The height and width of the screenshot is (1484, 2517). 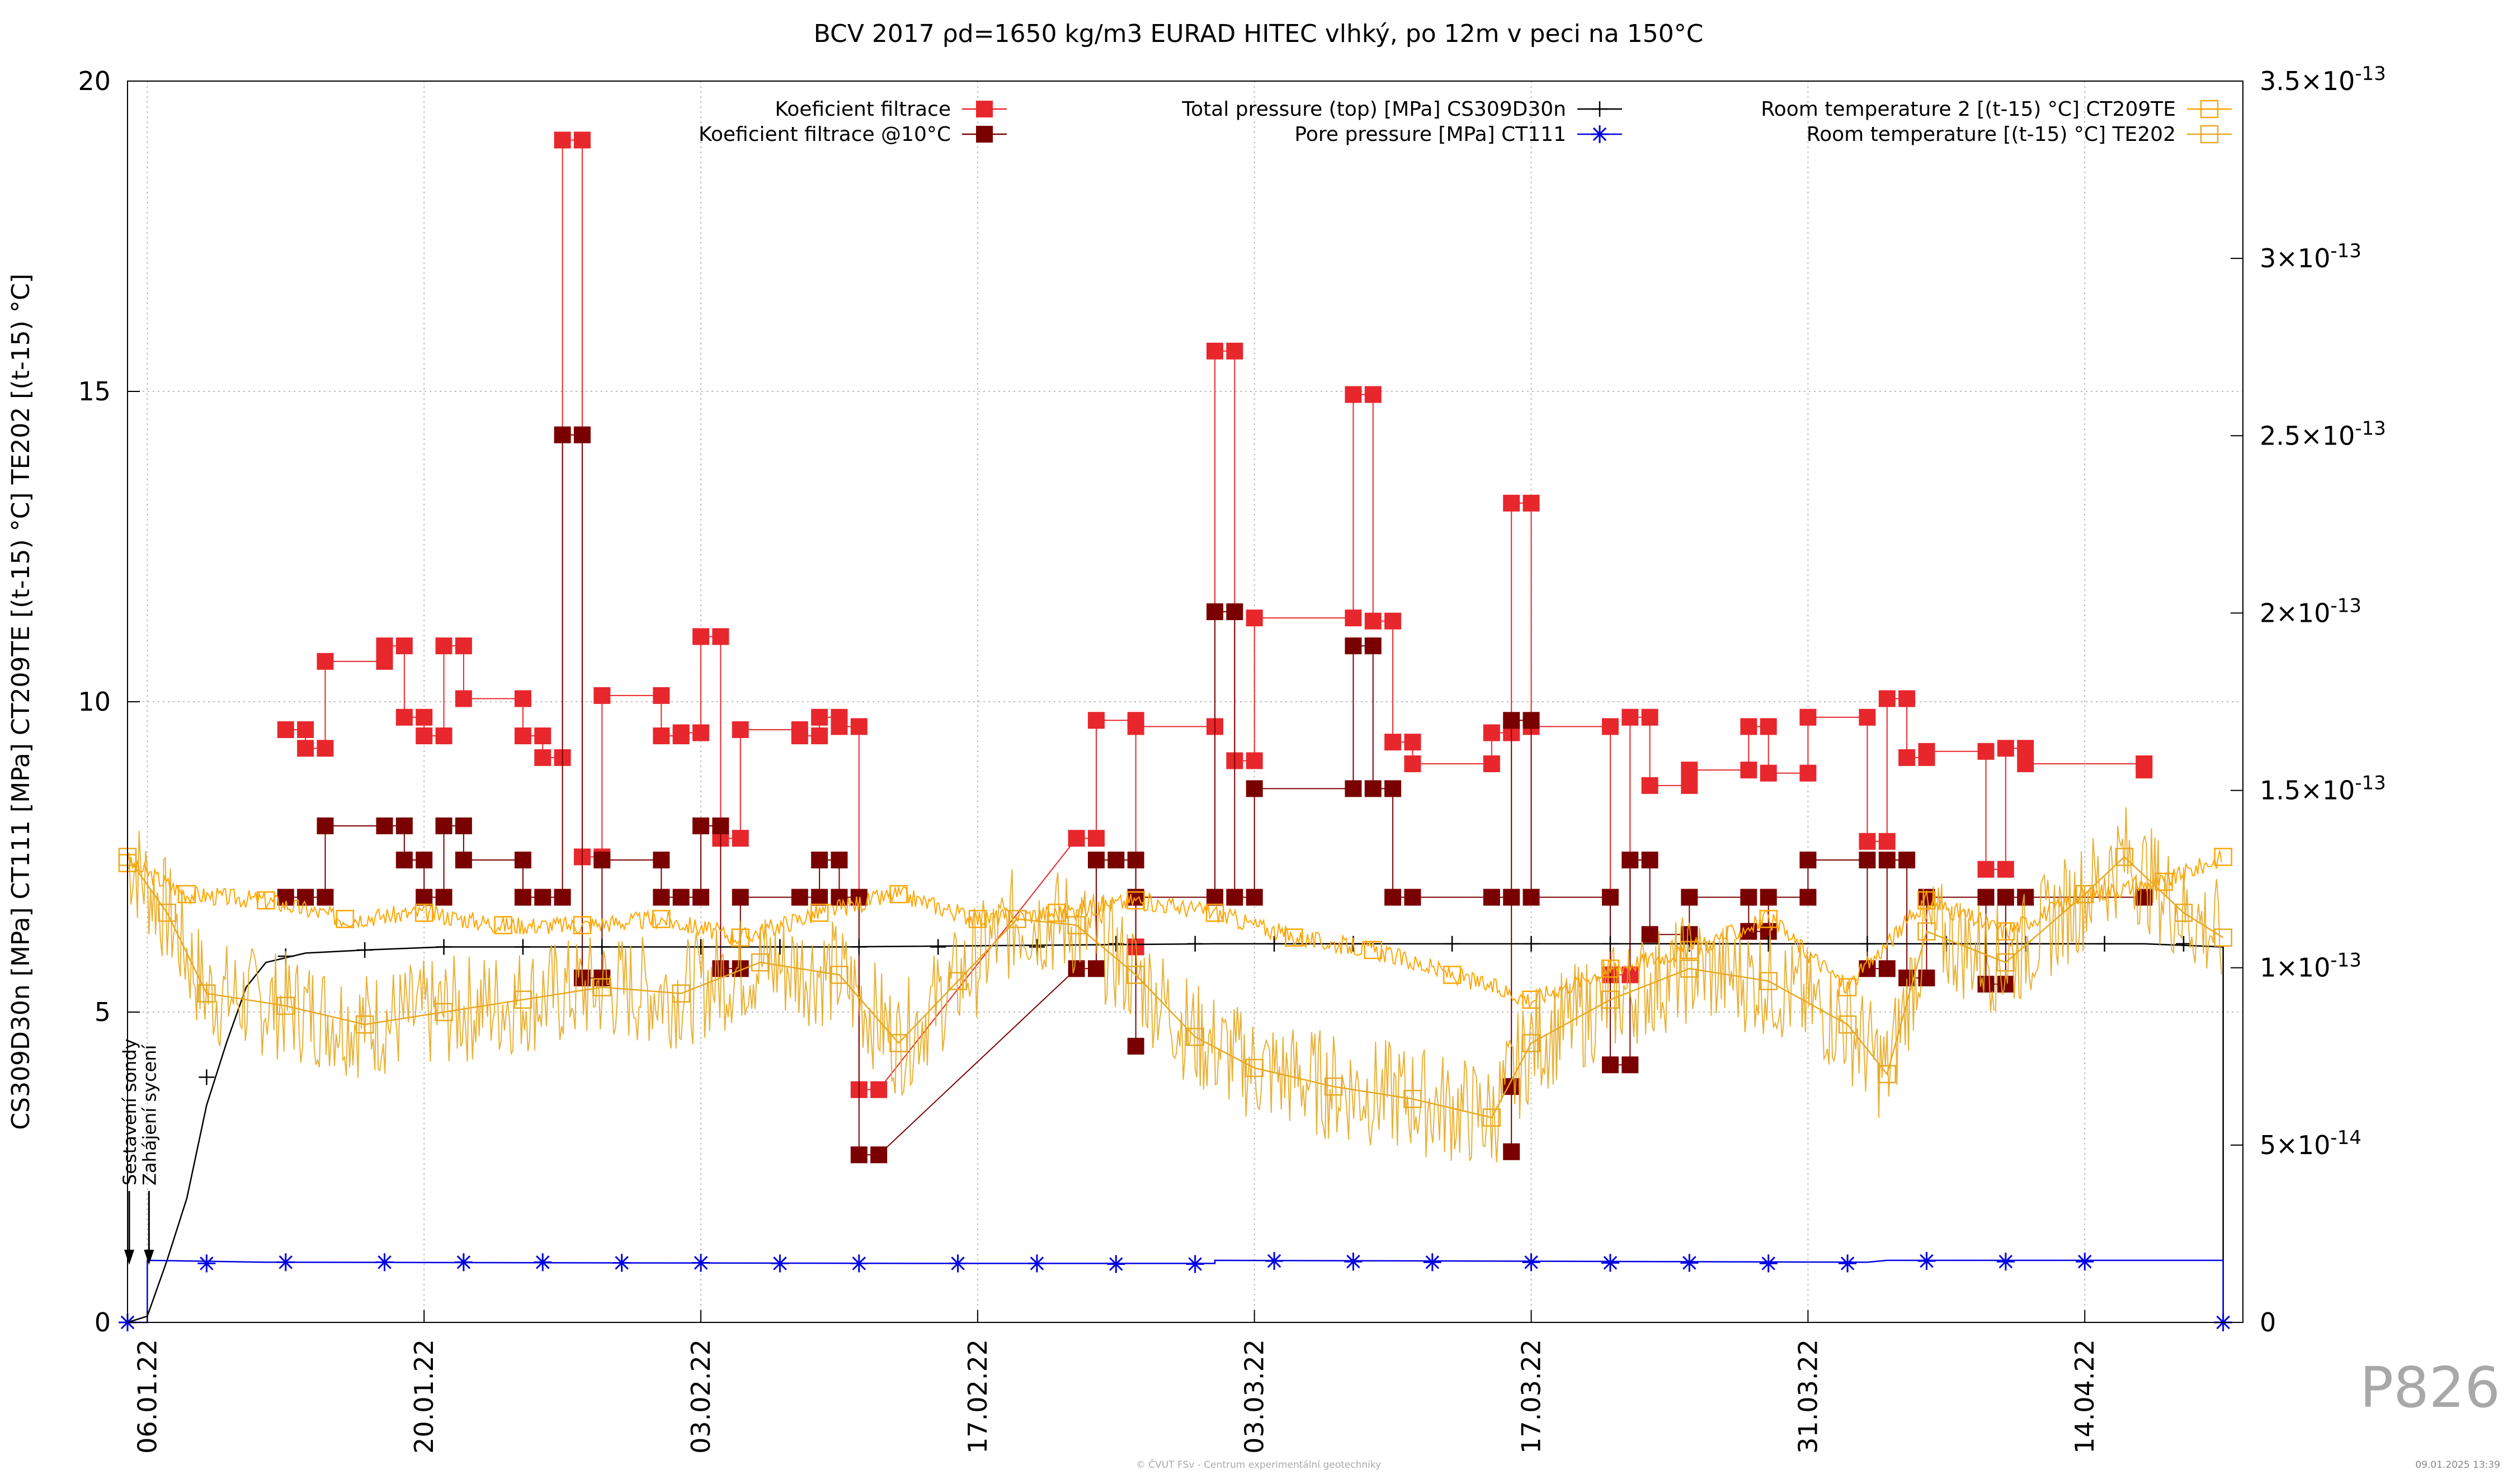 What do you see at coordinates (2019, 134) in the screenshot?
I see `legend-entry: Room temperature [(t-15) °C] TE202` at bounding box center [2019, 134].